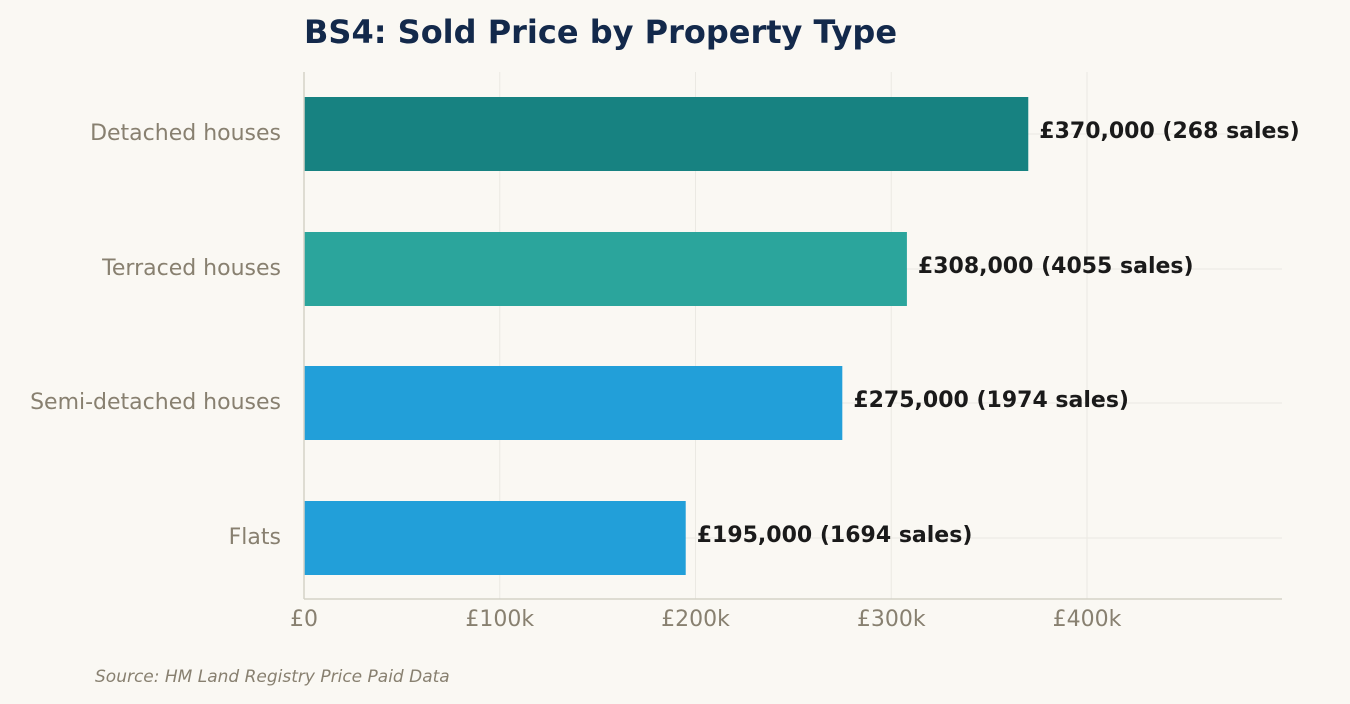 The width and height of the screenshot is (1350, 704). What do you see at coordinates (155, 402) in the screenshot?
I see `category-label: Semi-detached houses` at bounding box center [155, 402].